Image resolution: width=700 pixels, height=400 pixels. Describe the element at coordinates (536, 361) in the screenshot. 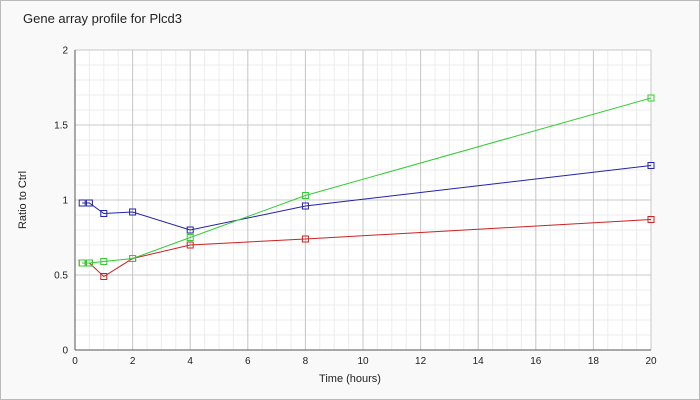

I see `x-tick-label: 16` at that location.